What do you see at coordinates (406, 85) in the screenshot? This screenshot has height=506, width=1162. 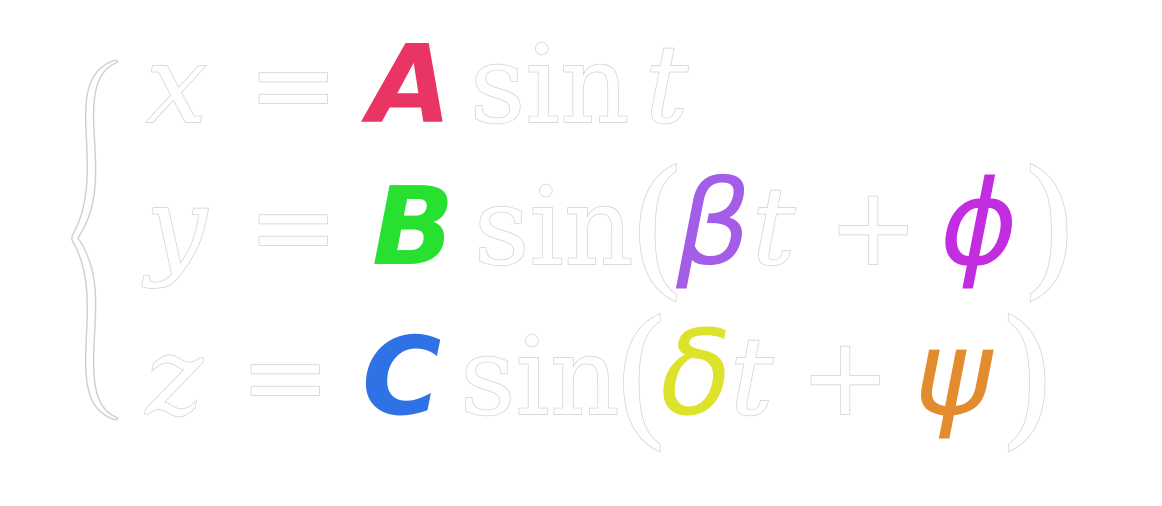 I see `amplitude-coefficient: A` at bounding box center [406, 85].